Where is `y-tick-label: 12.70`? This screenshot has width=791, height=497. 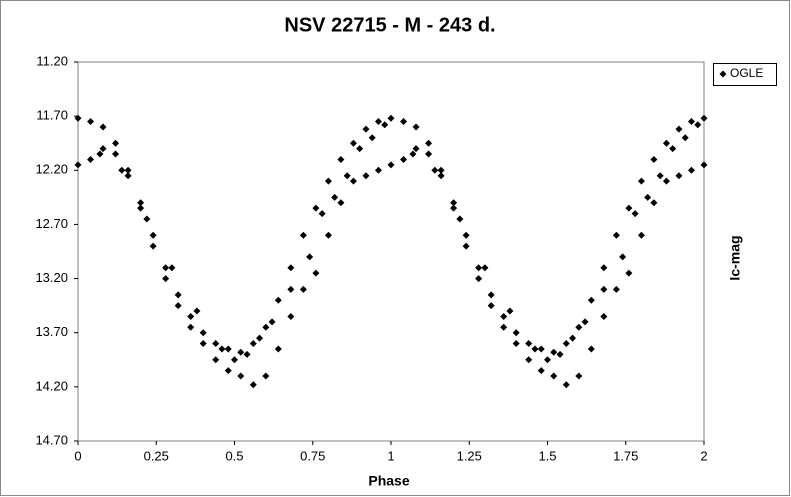 y-tick-label: 12.70 is located at coordinates (51, 223).